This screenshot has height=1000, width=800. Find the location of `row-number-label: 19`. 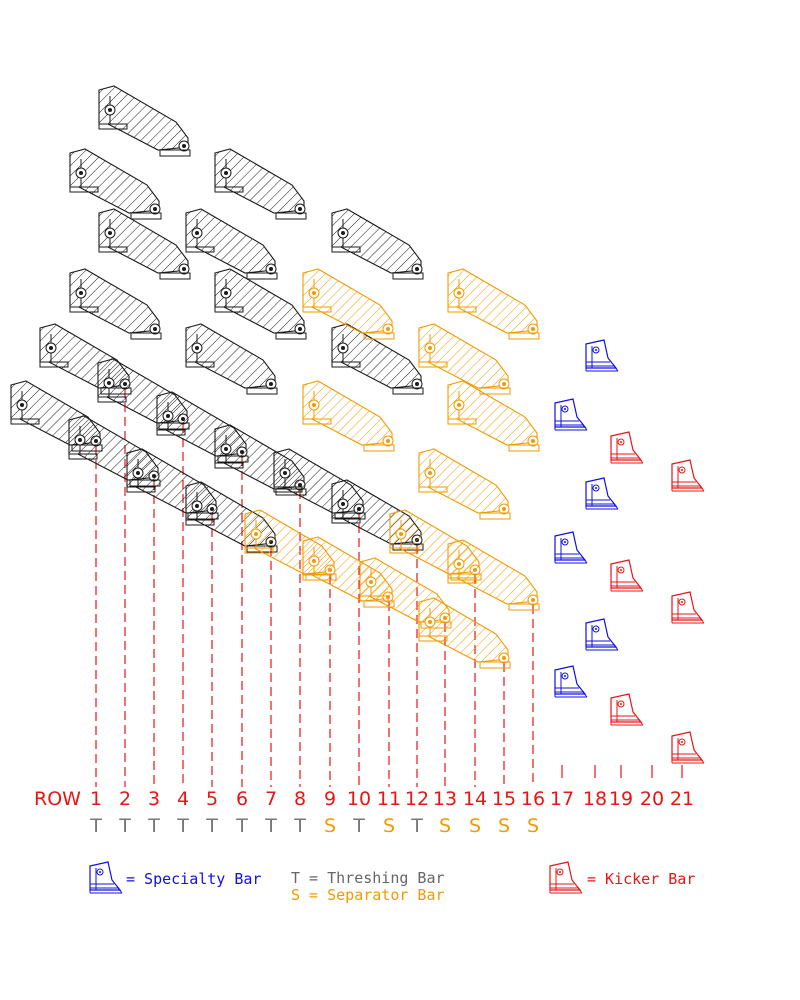

row-number-label: 19 is located at coordinates (621, 799).